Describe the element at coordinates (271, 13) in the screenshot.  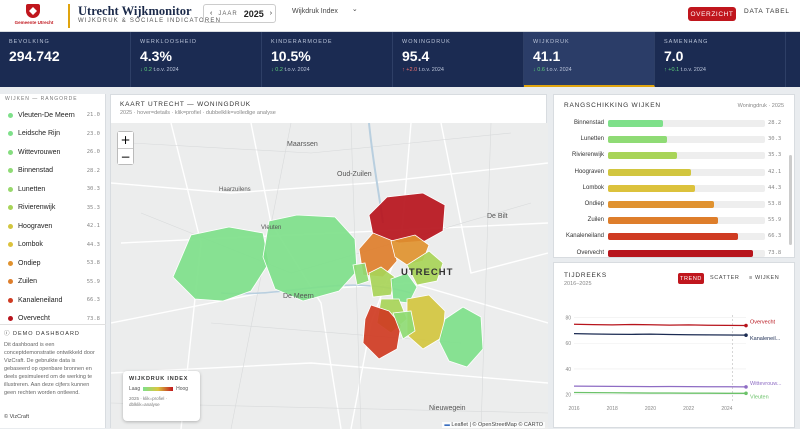
I see `next-year-button: ›` at that location.